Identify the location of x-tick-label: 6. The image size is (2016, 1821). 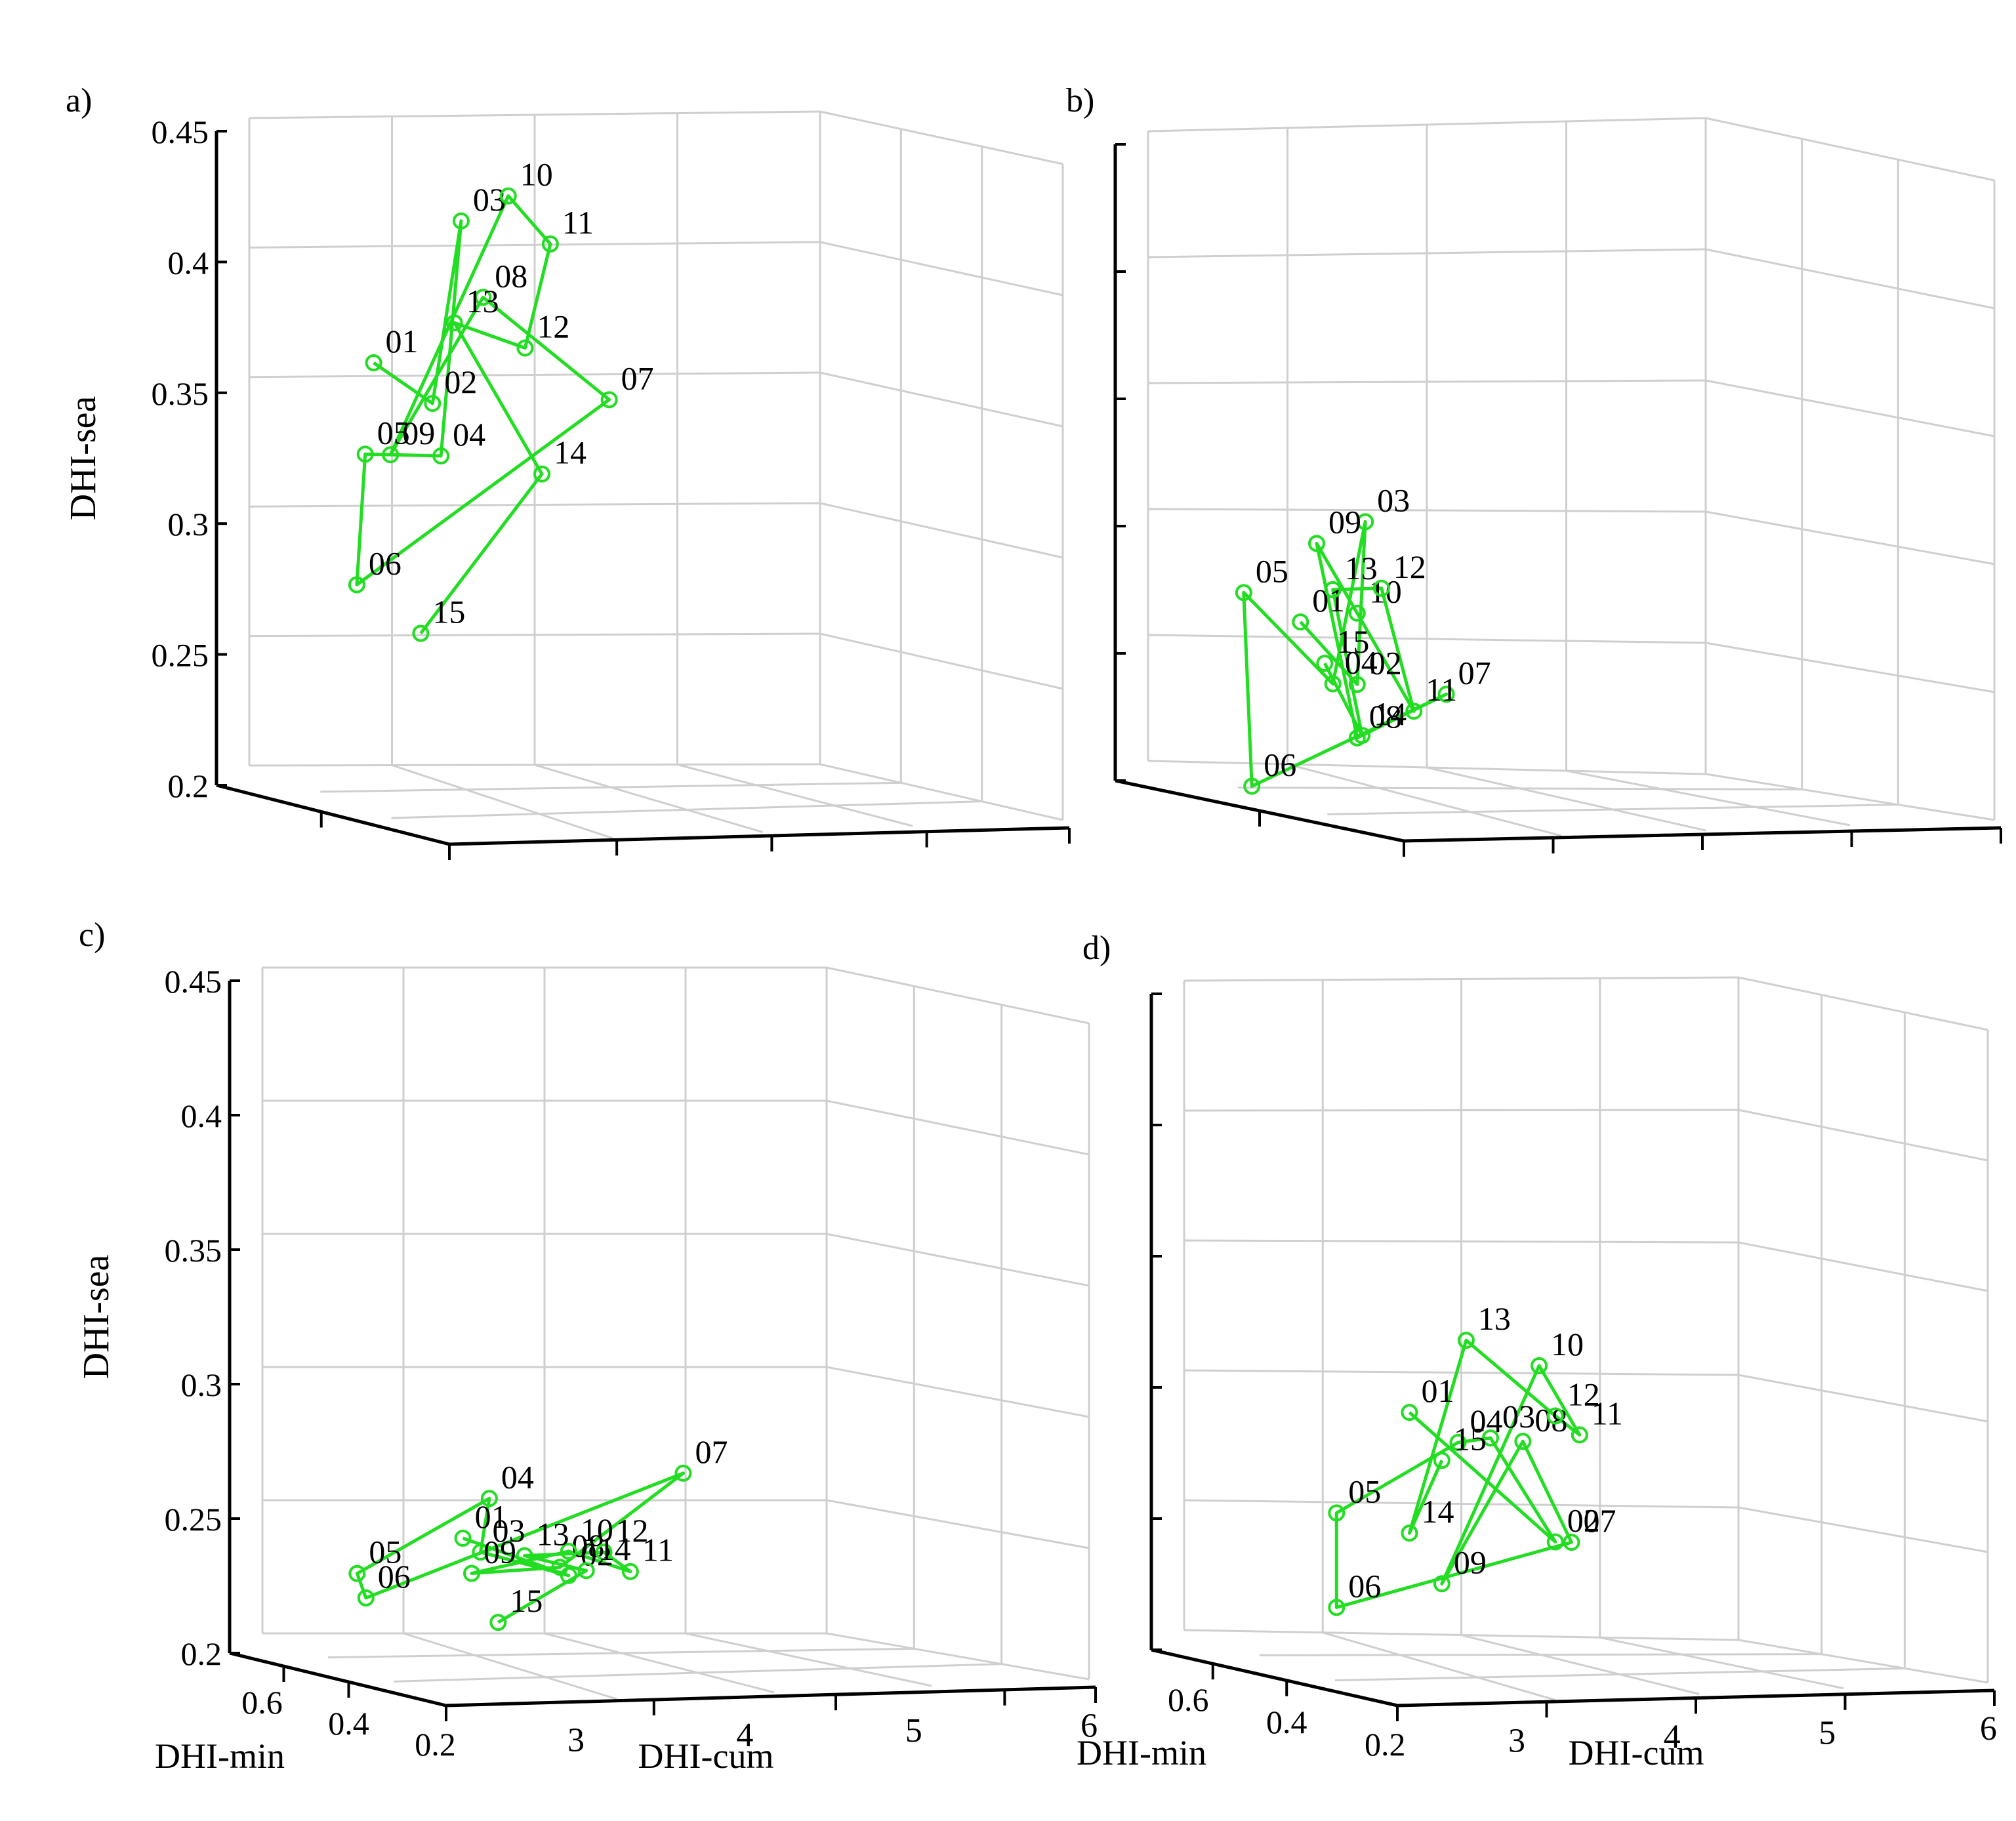
(1988, 1729).